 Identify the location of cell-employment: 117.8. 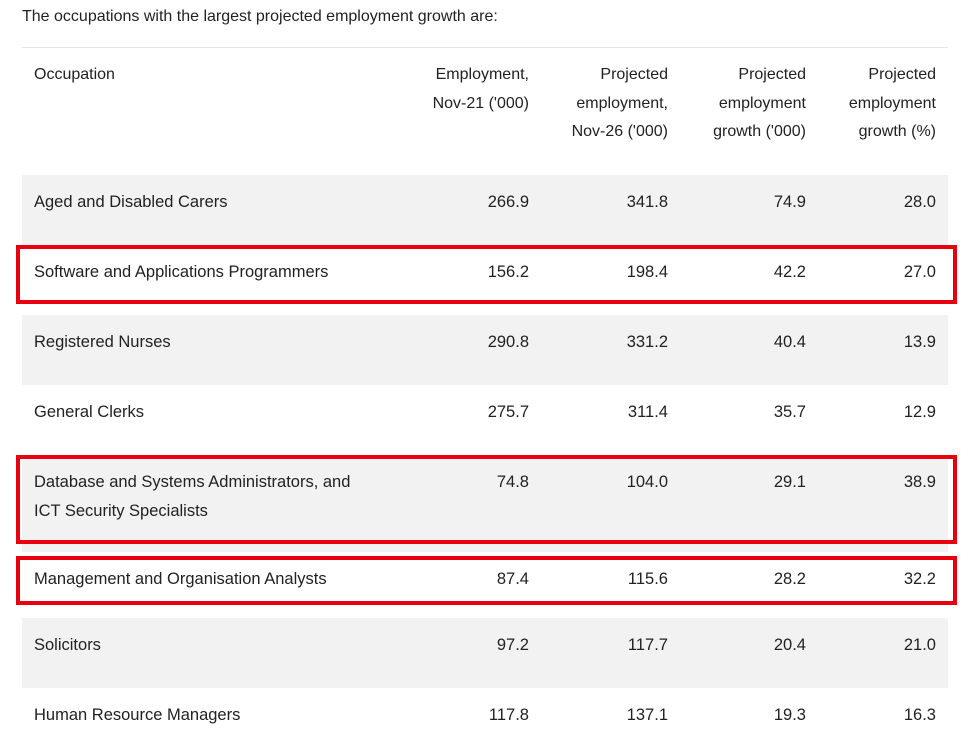
(508, 715).